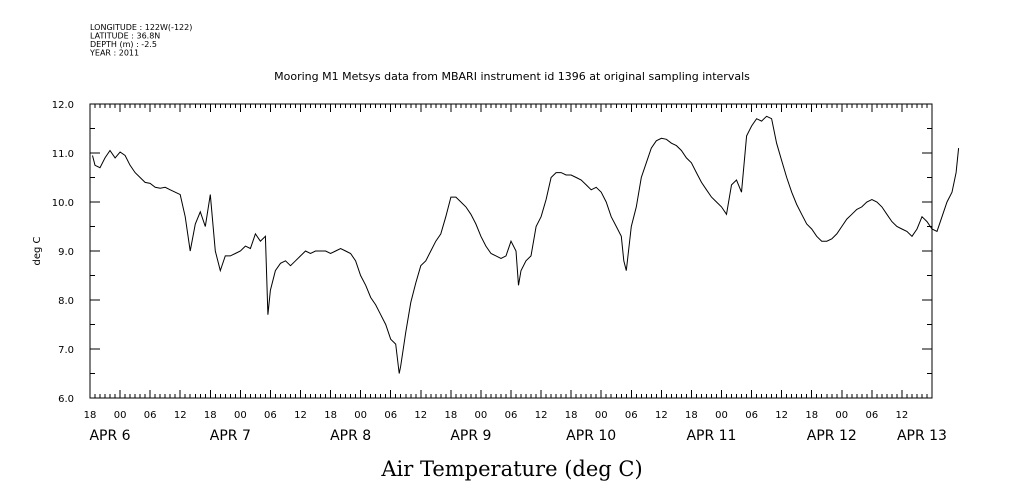 This screenshot has height=504, width=1009. What do you see at coordinates (66, 399) in the screenshot?
I see `y-tick-label: 6.0` at bounding box center [66, 399].